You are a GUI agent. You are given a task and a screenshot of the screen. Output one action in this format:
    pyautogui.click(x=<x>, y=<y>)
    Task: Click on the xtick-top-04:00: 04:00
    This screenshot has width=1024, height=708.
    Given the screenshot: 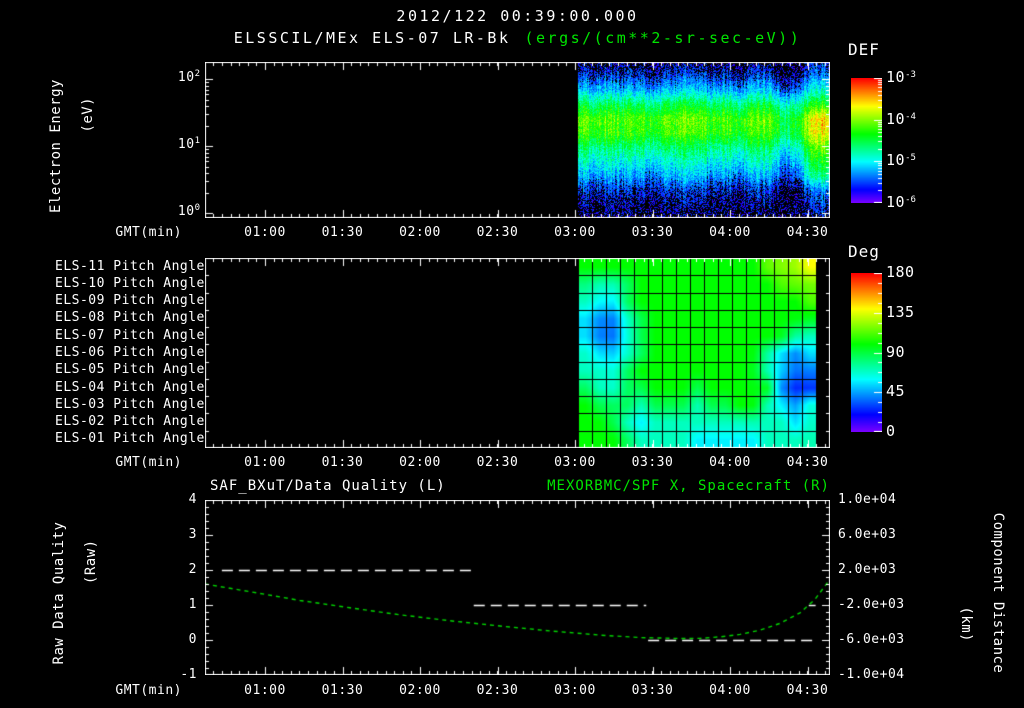 What is the action you would take?
    pyautogui.click(x=730, y=232)
    